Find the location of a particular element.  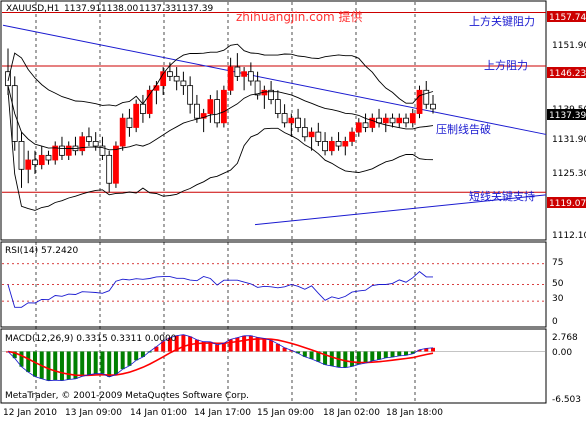

price-tag-key-resistance: 1157.74 is located at coordinates (567, 18).